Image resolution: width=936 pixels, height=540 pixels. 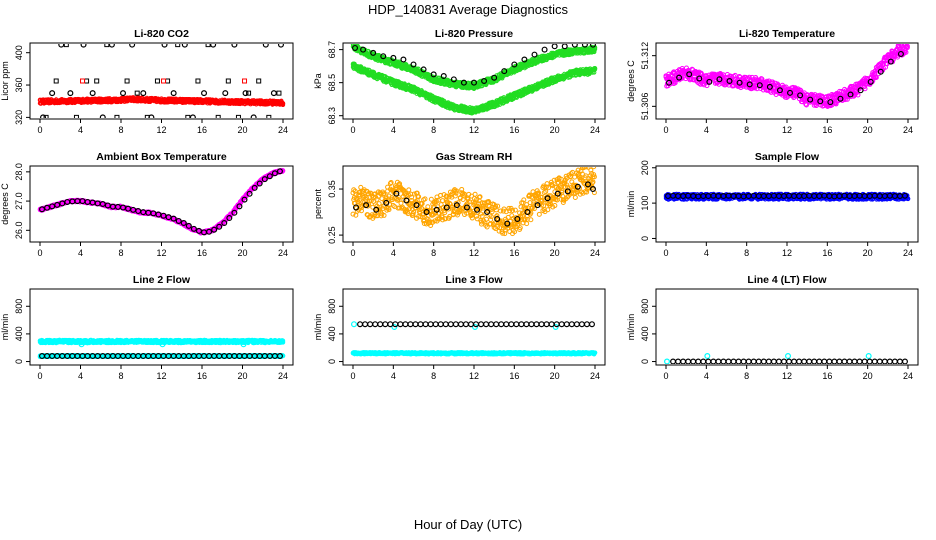 I want to click on y-axis-label: kPa, so click(x=318, y=81).